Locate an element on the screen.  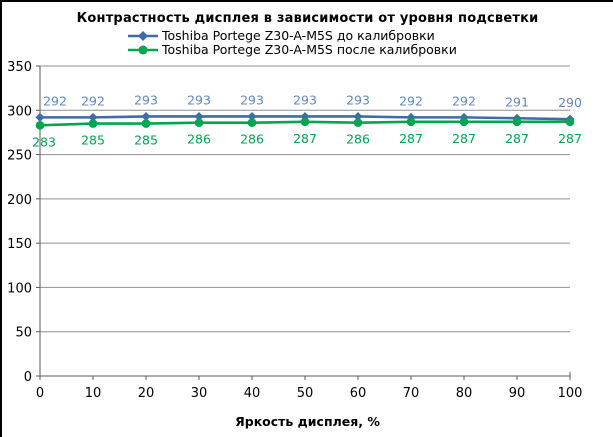
y-tick-label: 0 is located at coordinates (28, 377).